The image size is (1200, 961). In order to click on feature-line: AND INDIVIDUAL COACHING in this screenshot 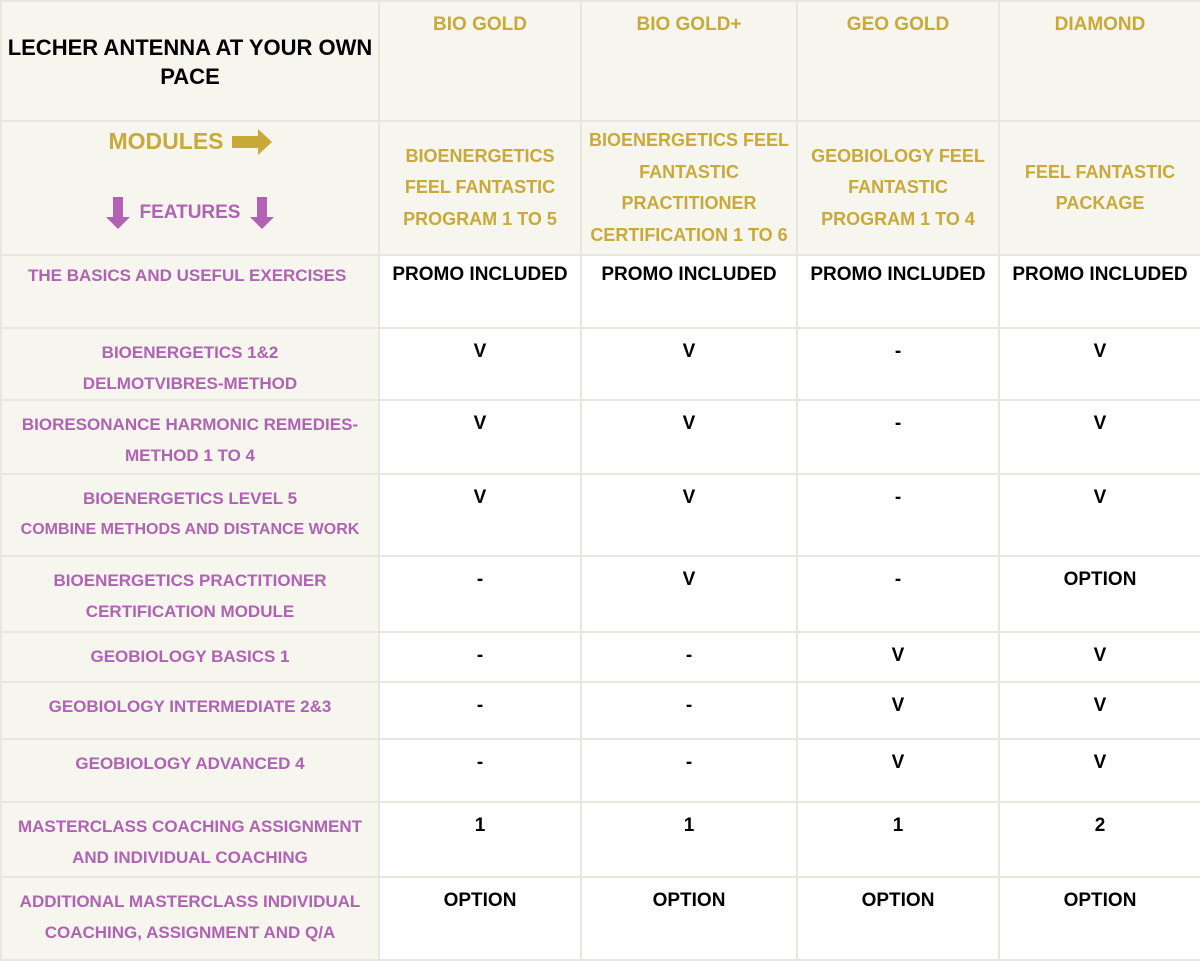, I will do `click(190, 857)`.